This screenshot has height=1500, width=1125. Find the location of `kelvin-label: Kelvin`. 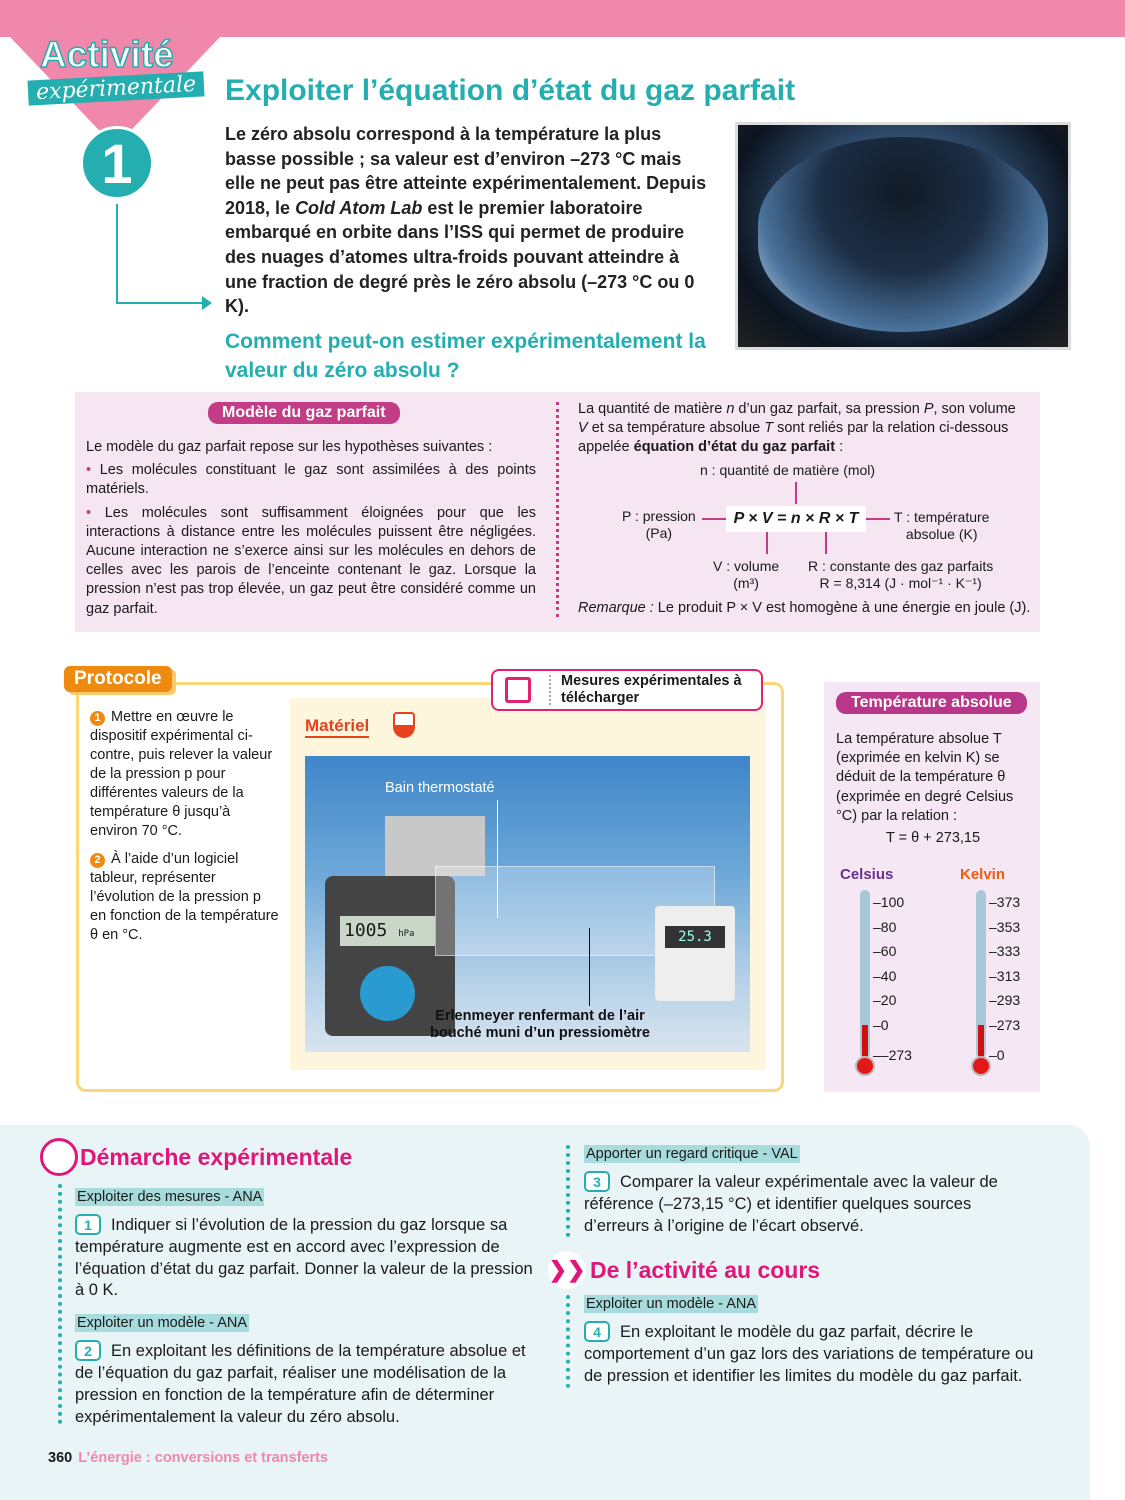

kelvin-label: Kelvin is located at coordinates (983, 874).